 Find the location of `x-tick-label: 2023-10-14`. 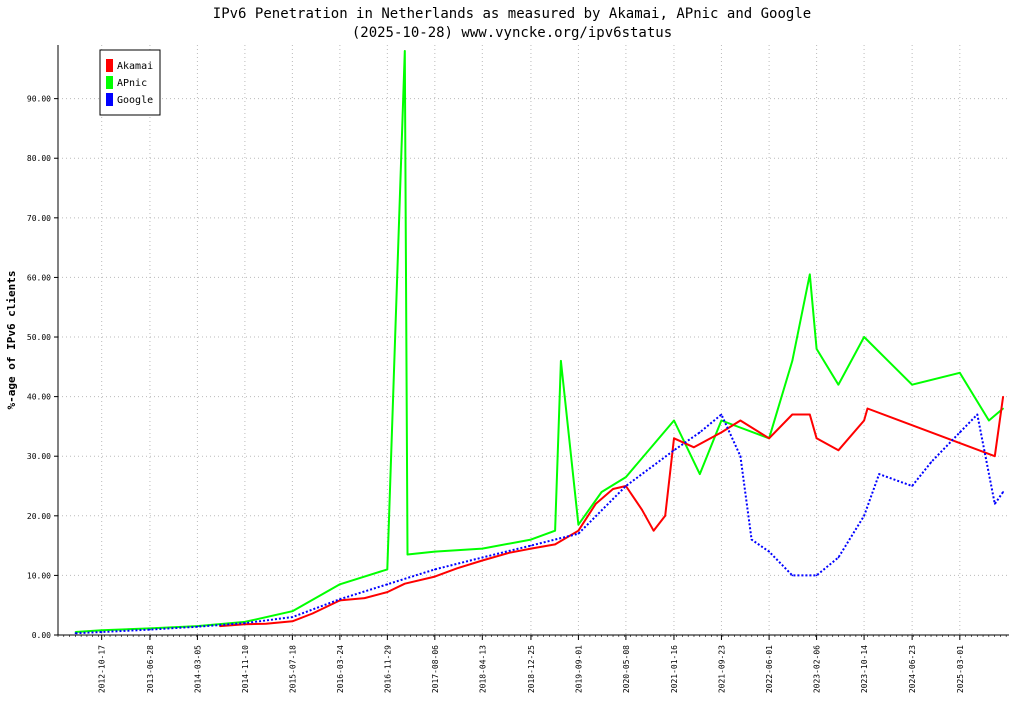

x-tick-label: 2023-10-14 is located at coordinates (864, 669).